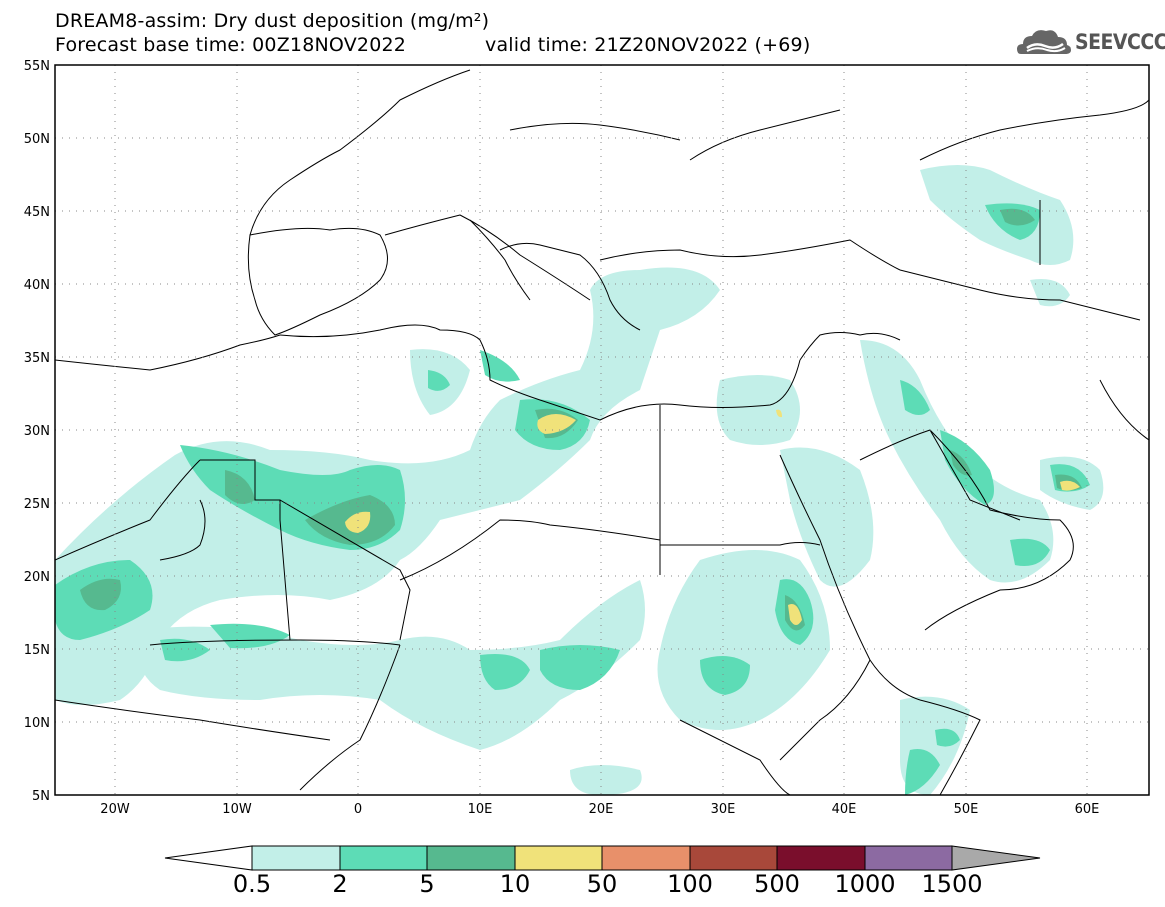  Describe the element at coordinates (37, 139) in the screenshot. I see `lat-label: 50N` at that location.